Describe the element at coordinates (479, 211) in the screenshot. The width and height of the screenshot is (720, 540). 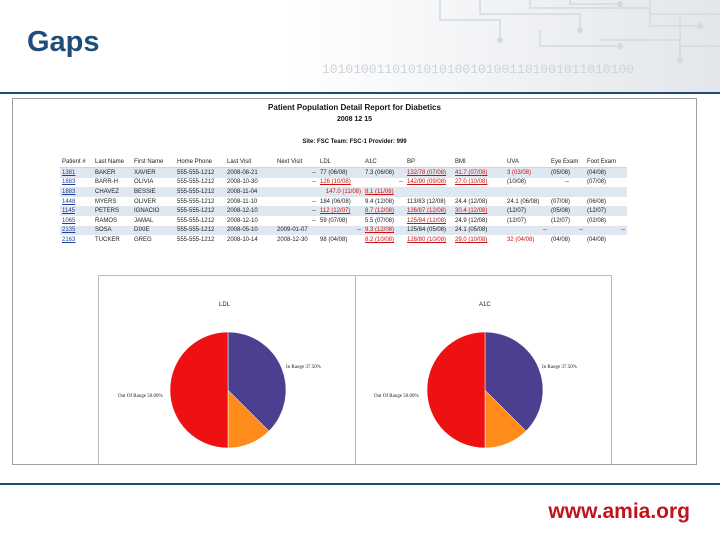
I see `cell-bmi: 30.4 (12/08)` at that location.